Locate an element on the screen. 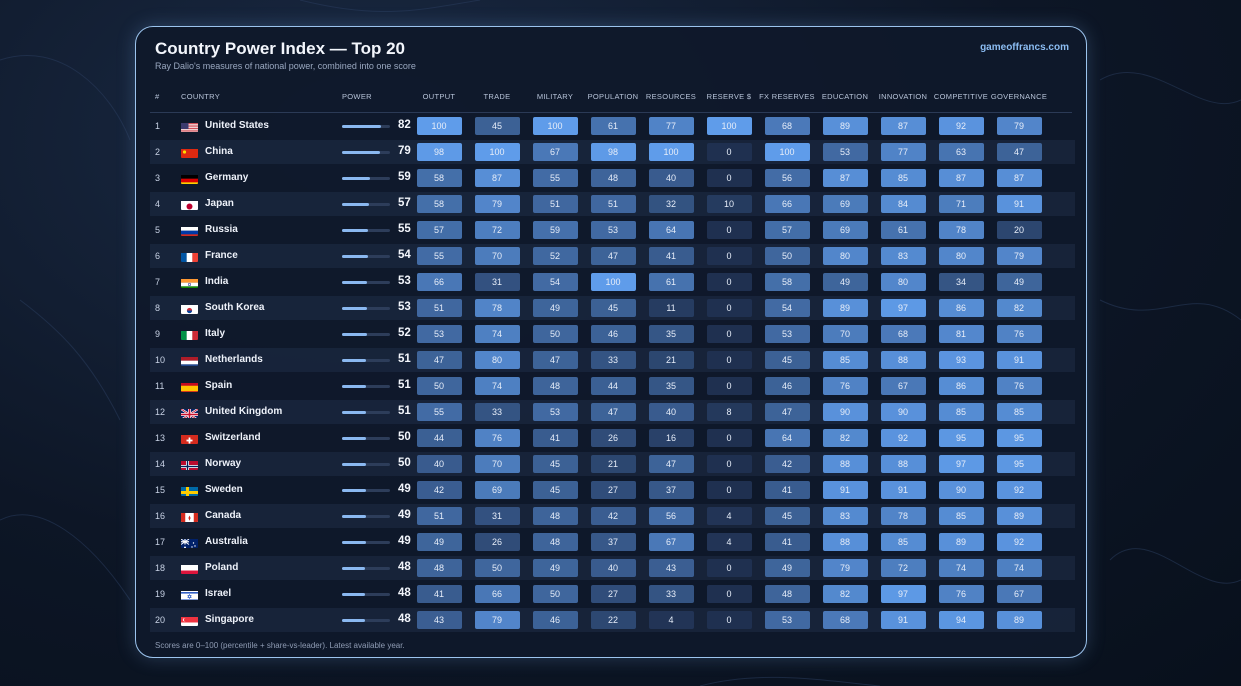 Image resolution: width=1241 pixels, height=686 pixels. header-resources: RESOURCES is located at coordinates (671, 96).